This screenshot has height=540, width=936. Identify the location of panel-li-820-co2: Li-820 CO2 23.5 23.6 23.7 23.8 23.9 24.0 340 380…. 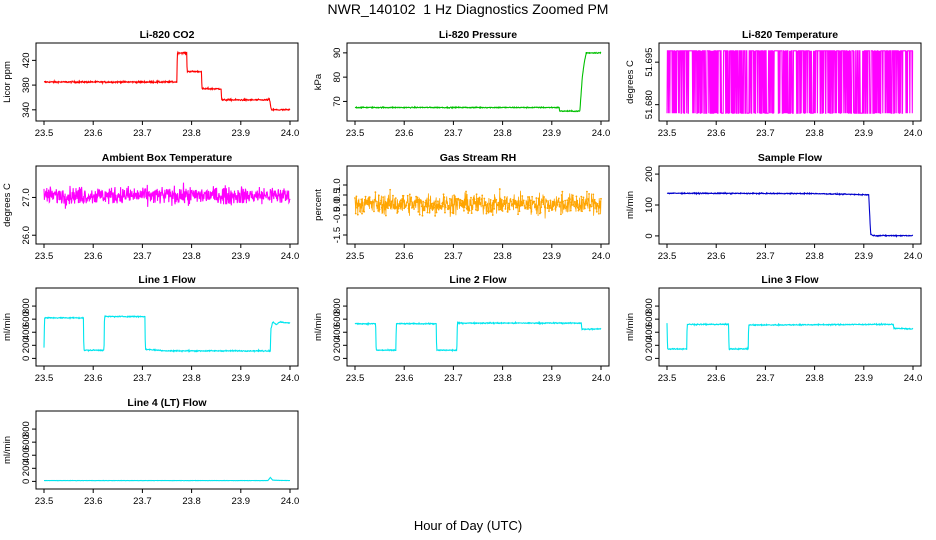
(150, 84).